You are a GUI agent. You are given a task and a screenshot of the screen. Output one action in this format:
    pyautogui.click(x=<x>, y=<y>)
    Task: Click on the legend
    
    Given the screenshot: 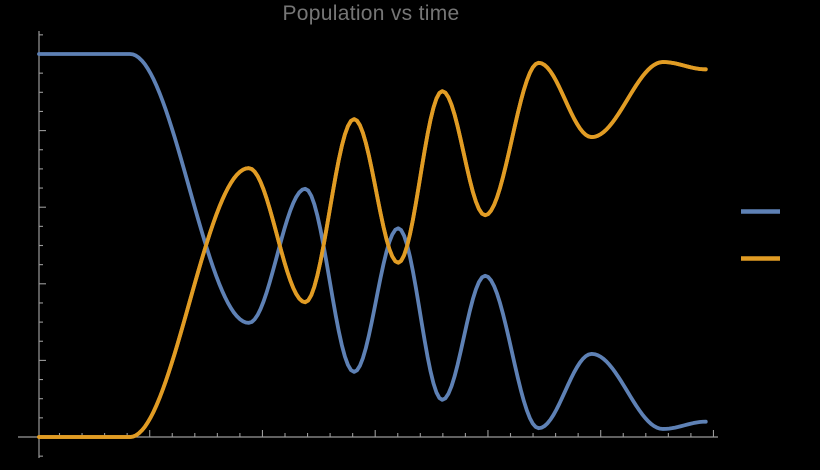 What is the action you would take?
    pyautogui.click(x=760, y=235)
    